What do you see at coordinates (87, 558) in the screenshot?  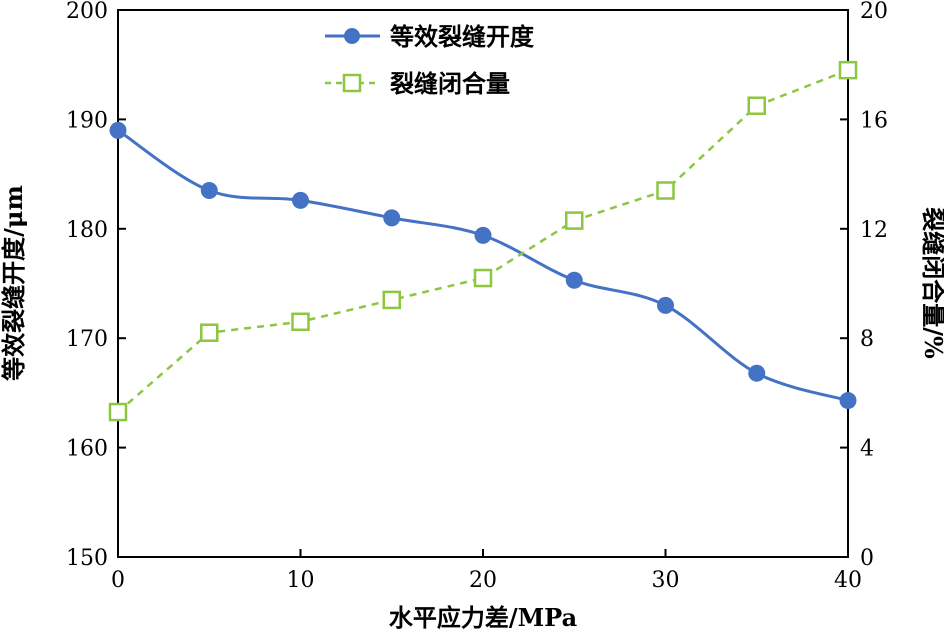 I see `y-tick-label: 150` at bounding box center [87, 558].